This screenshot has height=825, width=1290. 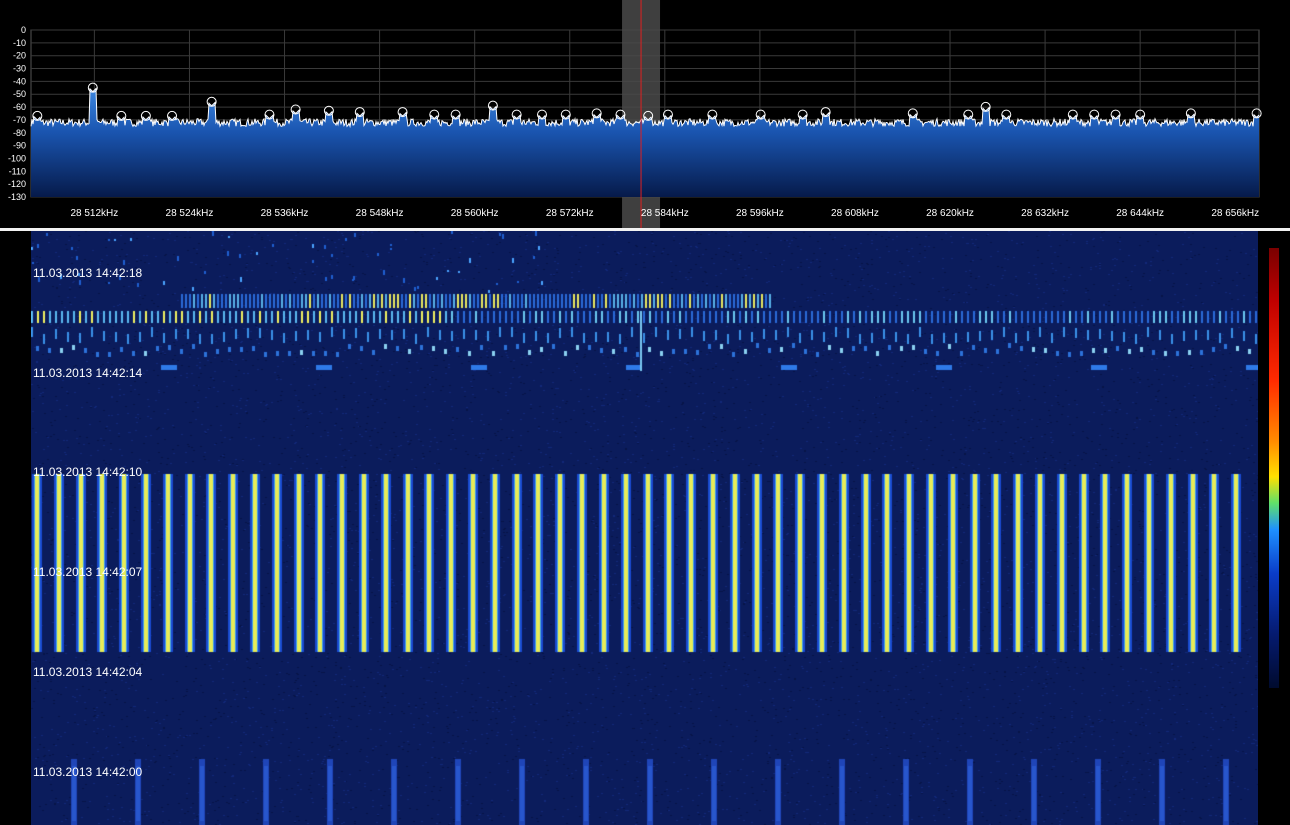 What do you see at coordinates (17, 171) in the screenshot?
I see `y-tick-label: -110` at bounding box center [17, 171].